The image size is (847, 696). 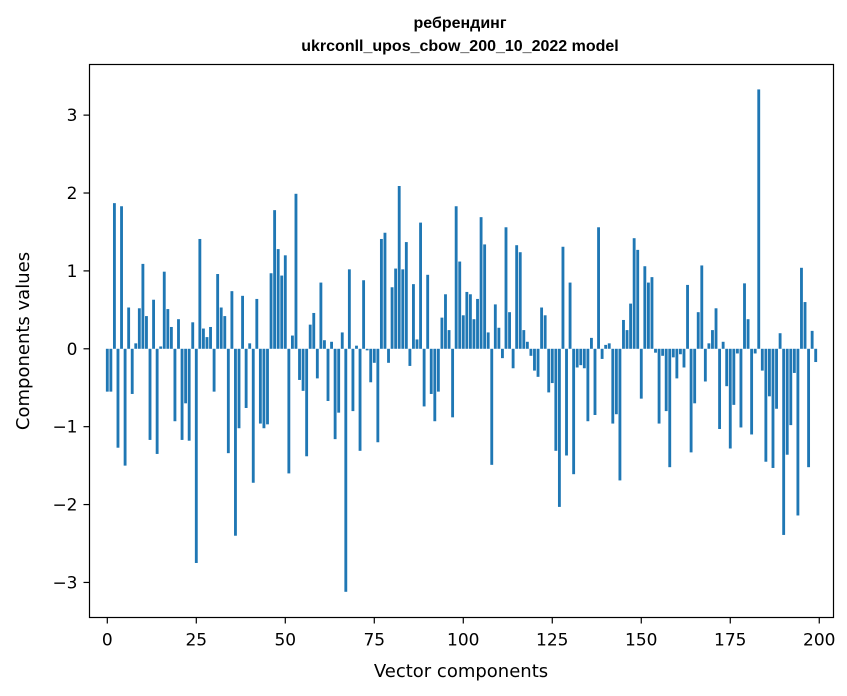 I want to click on chart-title-line-1: ребрендинг, so click(x=460, y=23).